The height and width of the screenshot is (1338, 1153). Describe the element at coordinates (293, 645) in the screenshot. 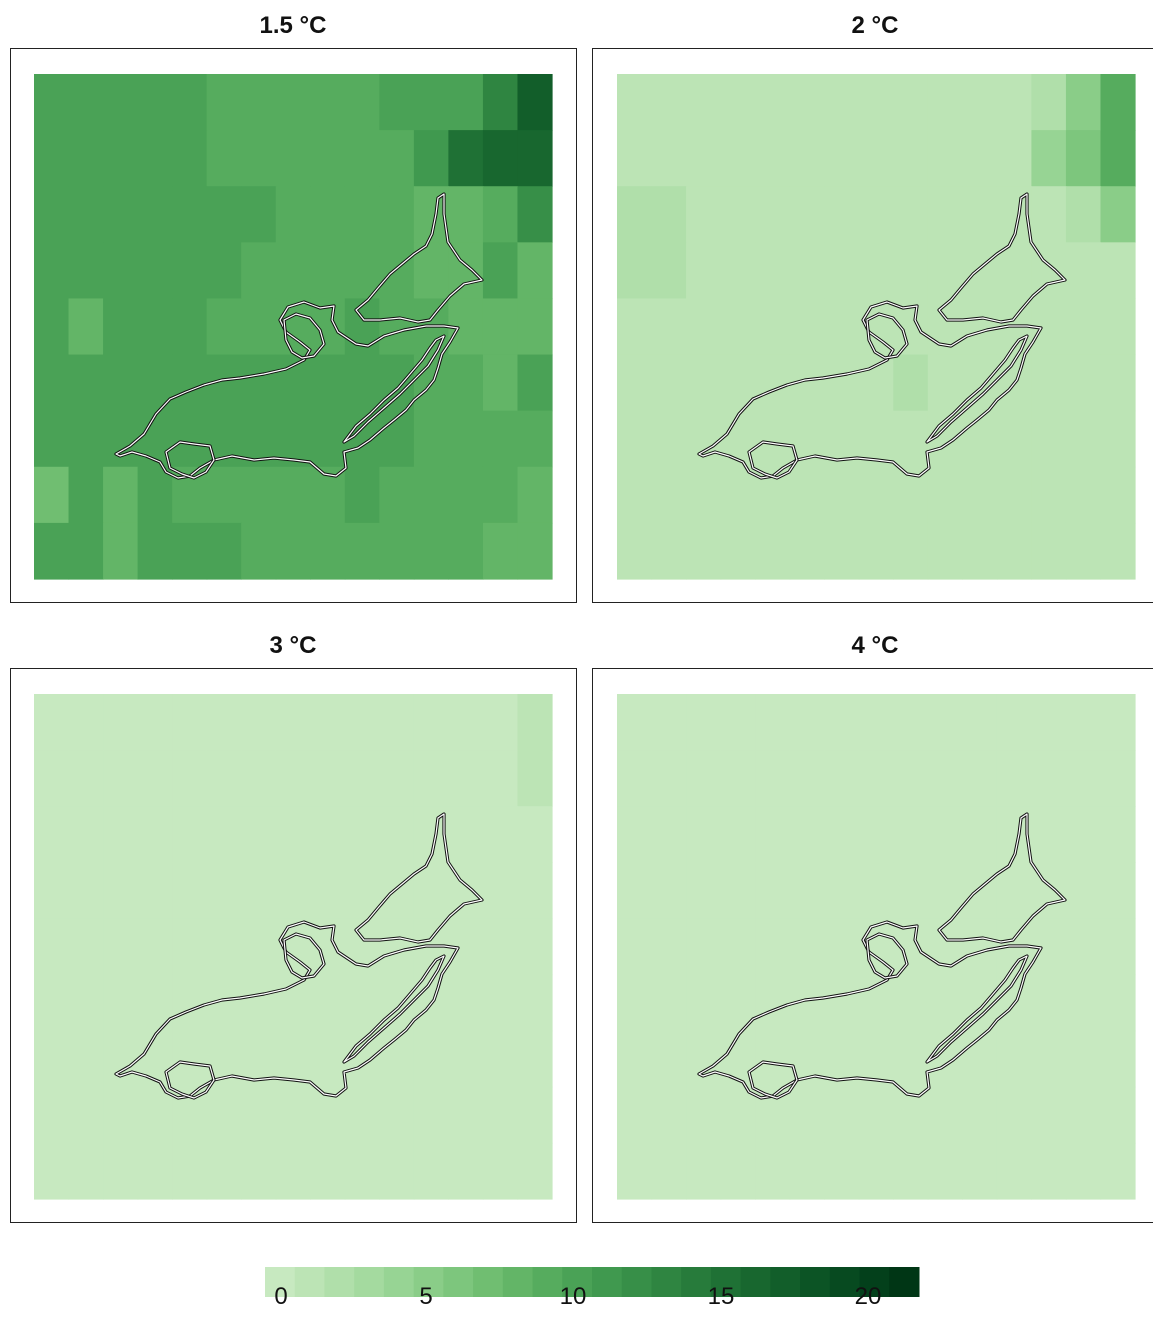

I see `panel-title-3: 3 °C` at that location.